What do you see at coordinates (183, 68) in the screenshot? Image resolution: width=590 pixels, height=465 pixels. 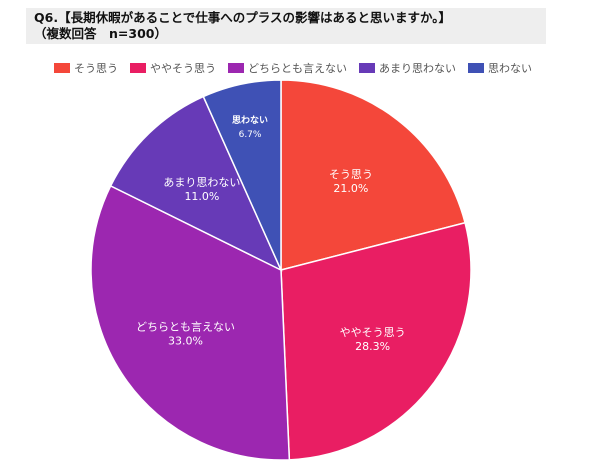 I see `legend-label: ややそう思う` at bounding box center [183, 68].